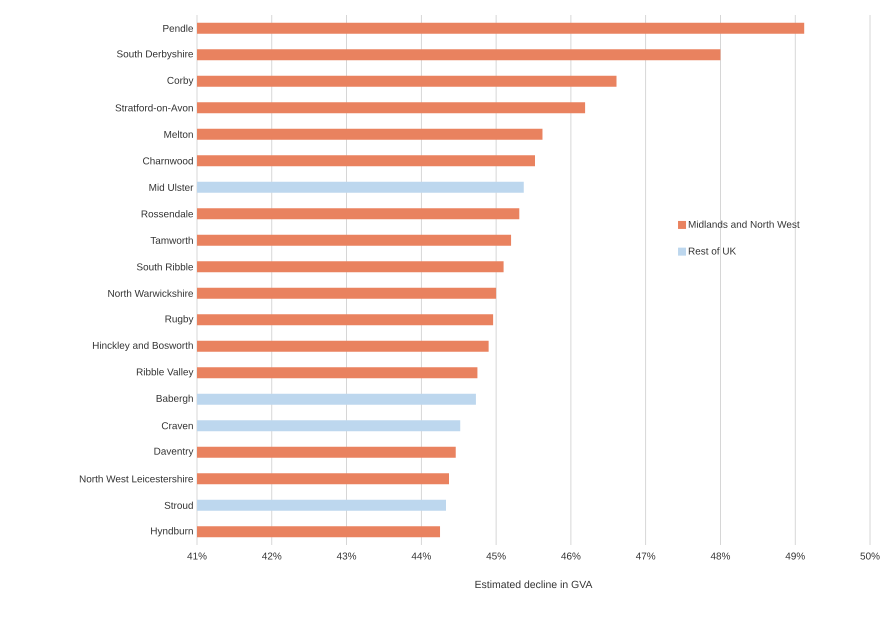 Image resolution: width=886 pixels, height=619 pixels. What do you see at coordinates (178, 28) in the screenshot?
I see `y-tick-label: Pendle` at bounding box center [178, 28].